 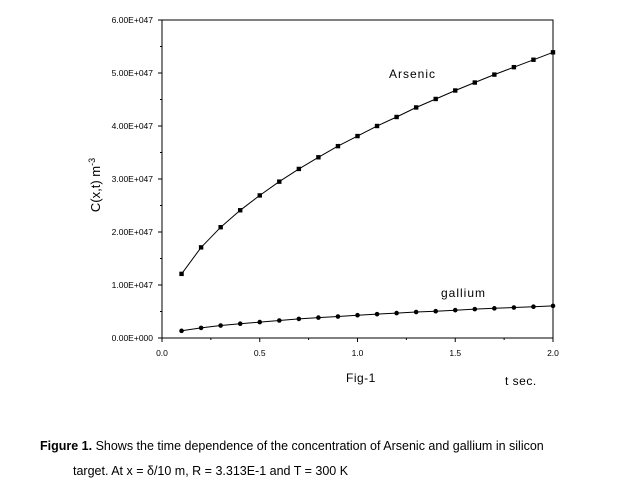 I want to click on y-axis-label-text: C(x,t) m, so click(x=95, y=189).